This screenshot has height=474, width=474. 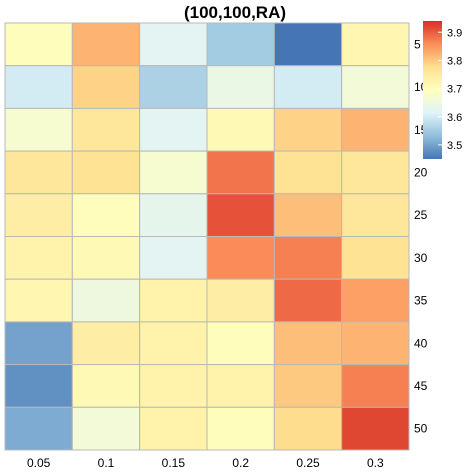 I want to click on heatmap-cell-15-0.3, so click(x=375, y=129).